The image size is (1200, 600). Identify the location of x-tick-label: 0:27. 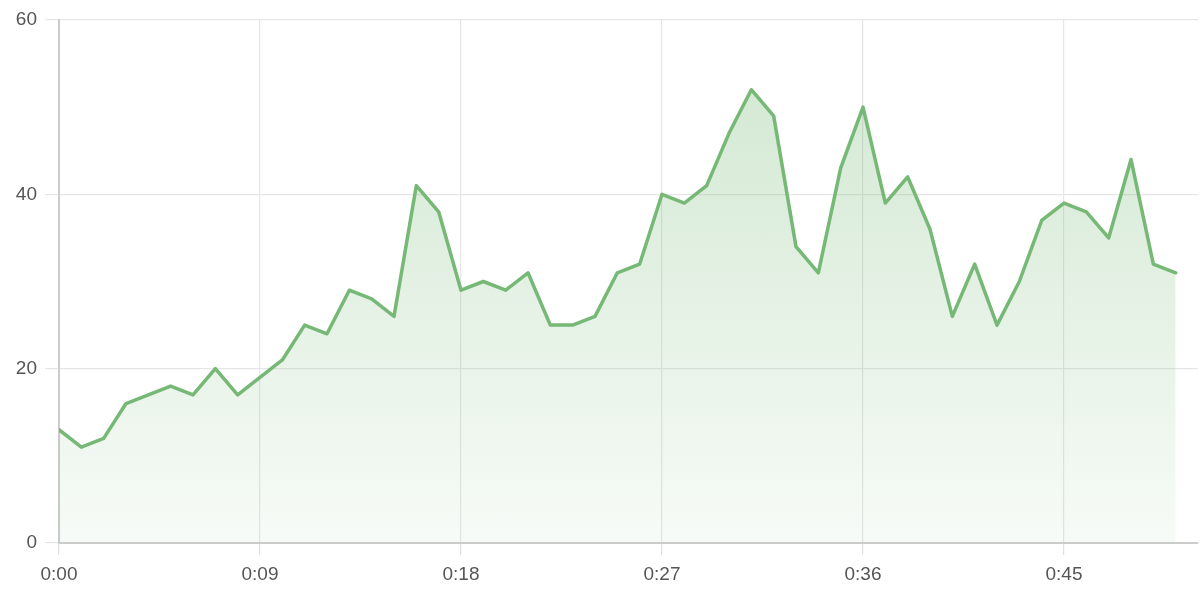
(662, 573).